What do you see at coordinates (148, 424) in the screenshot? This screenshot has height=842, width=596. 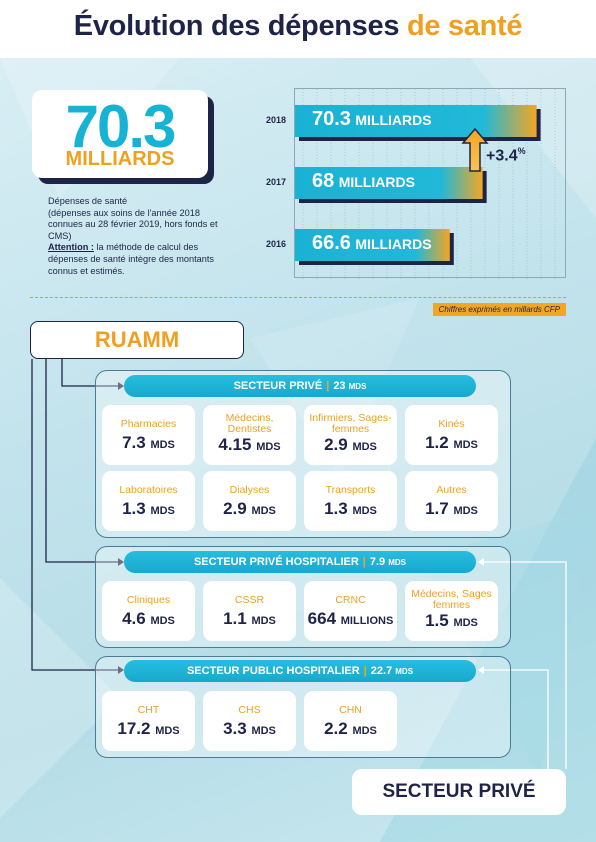 I see `sector-item-label: Pharmacies` at bounding box center [148, 424].